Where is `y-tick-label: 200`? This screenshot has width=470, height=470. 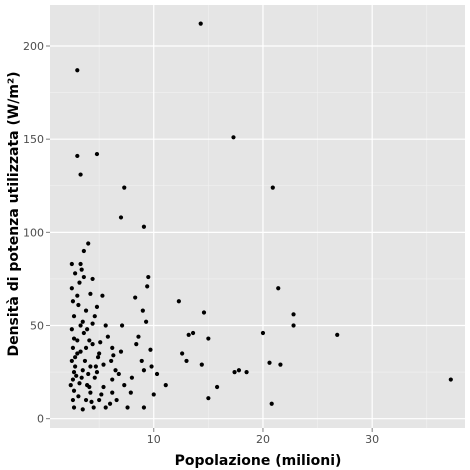
y-tick-label: 200 is located at coordinates (33, 46).